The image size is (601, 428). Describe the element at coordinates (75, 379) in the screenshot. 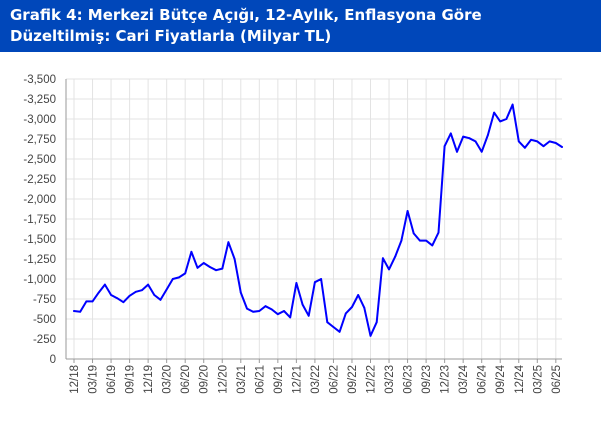

I see `x-tick-label: 12/18` at that location.